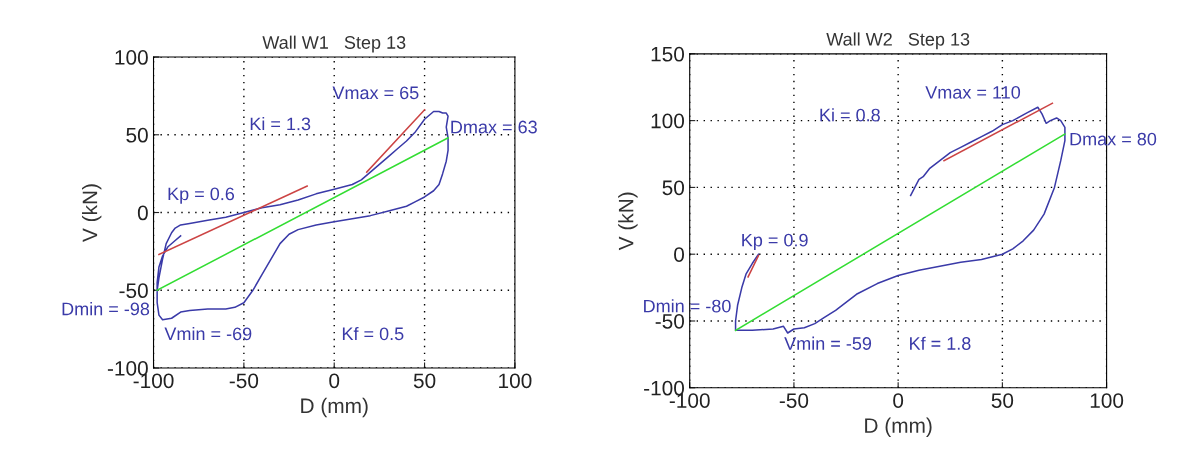 Image resolution: width=1181 pixels, height=460 pixels. Describe the element at coordinates (208, 333) in the screenshot. I see `annotation: Vmin = -69` at that location.